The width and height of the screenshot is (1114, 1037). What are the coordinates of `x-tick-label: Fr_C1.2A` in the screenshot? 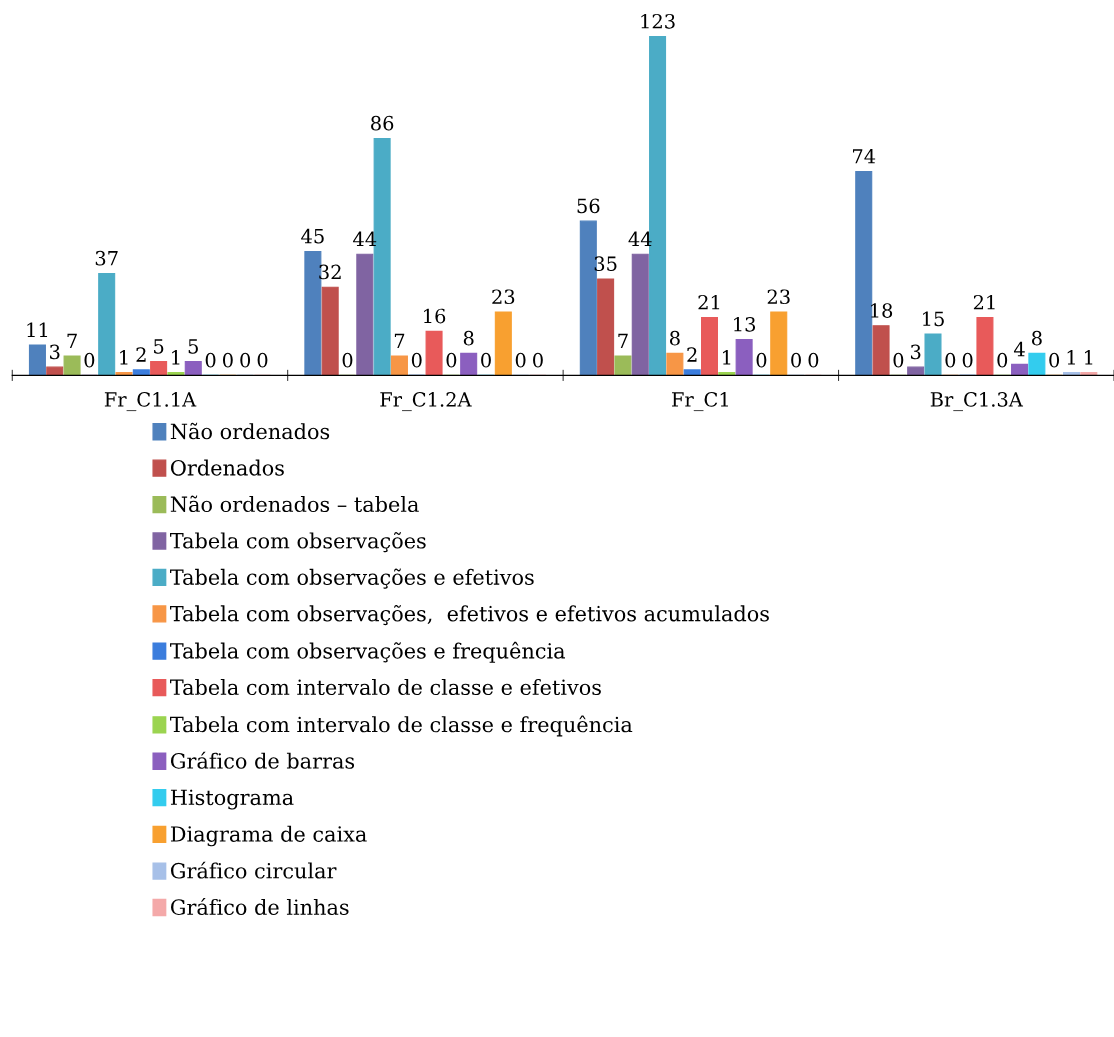 It's located at (426, 402).